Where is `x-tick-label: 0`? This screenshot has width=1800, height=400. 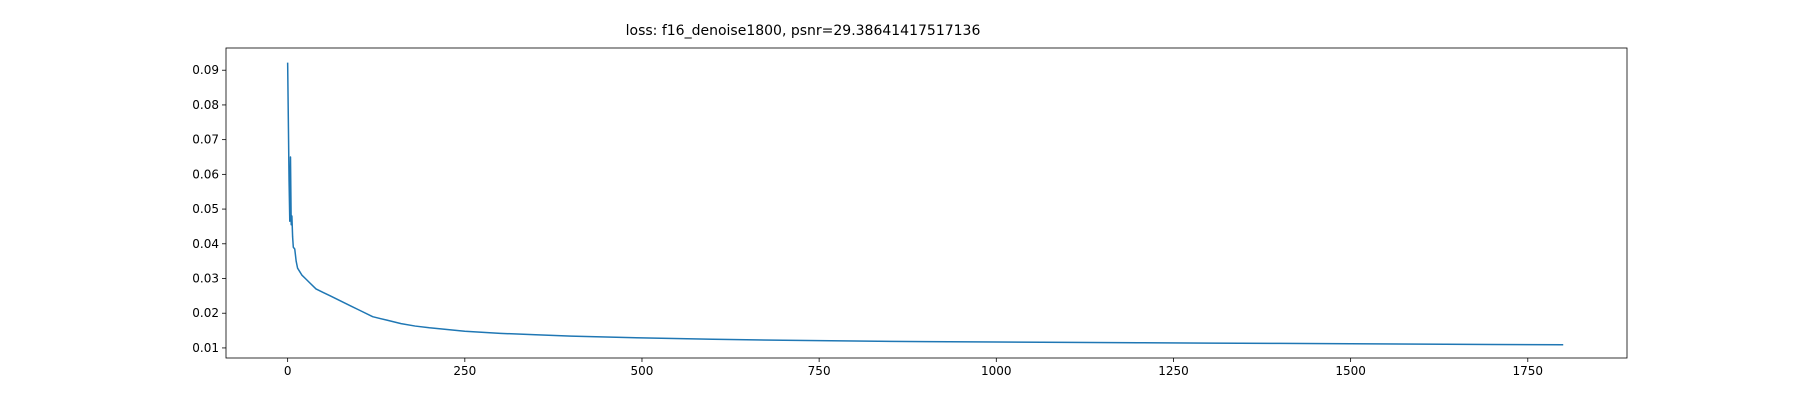 x-tick-label: 0 is located at coordinates (288, 371).